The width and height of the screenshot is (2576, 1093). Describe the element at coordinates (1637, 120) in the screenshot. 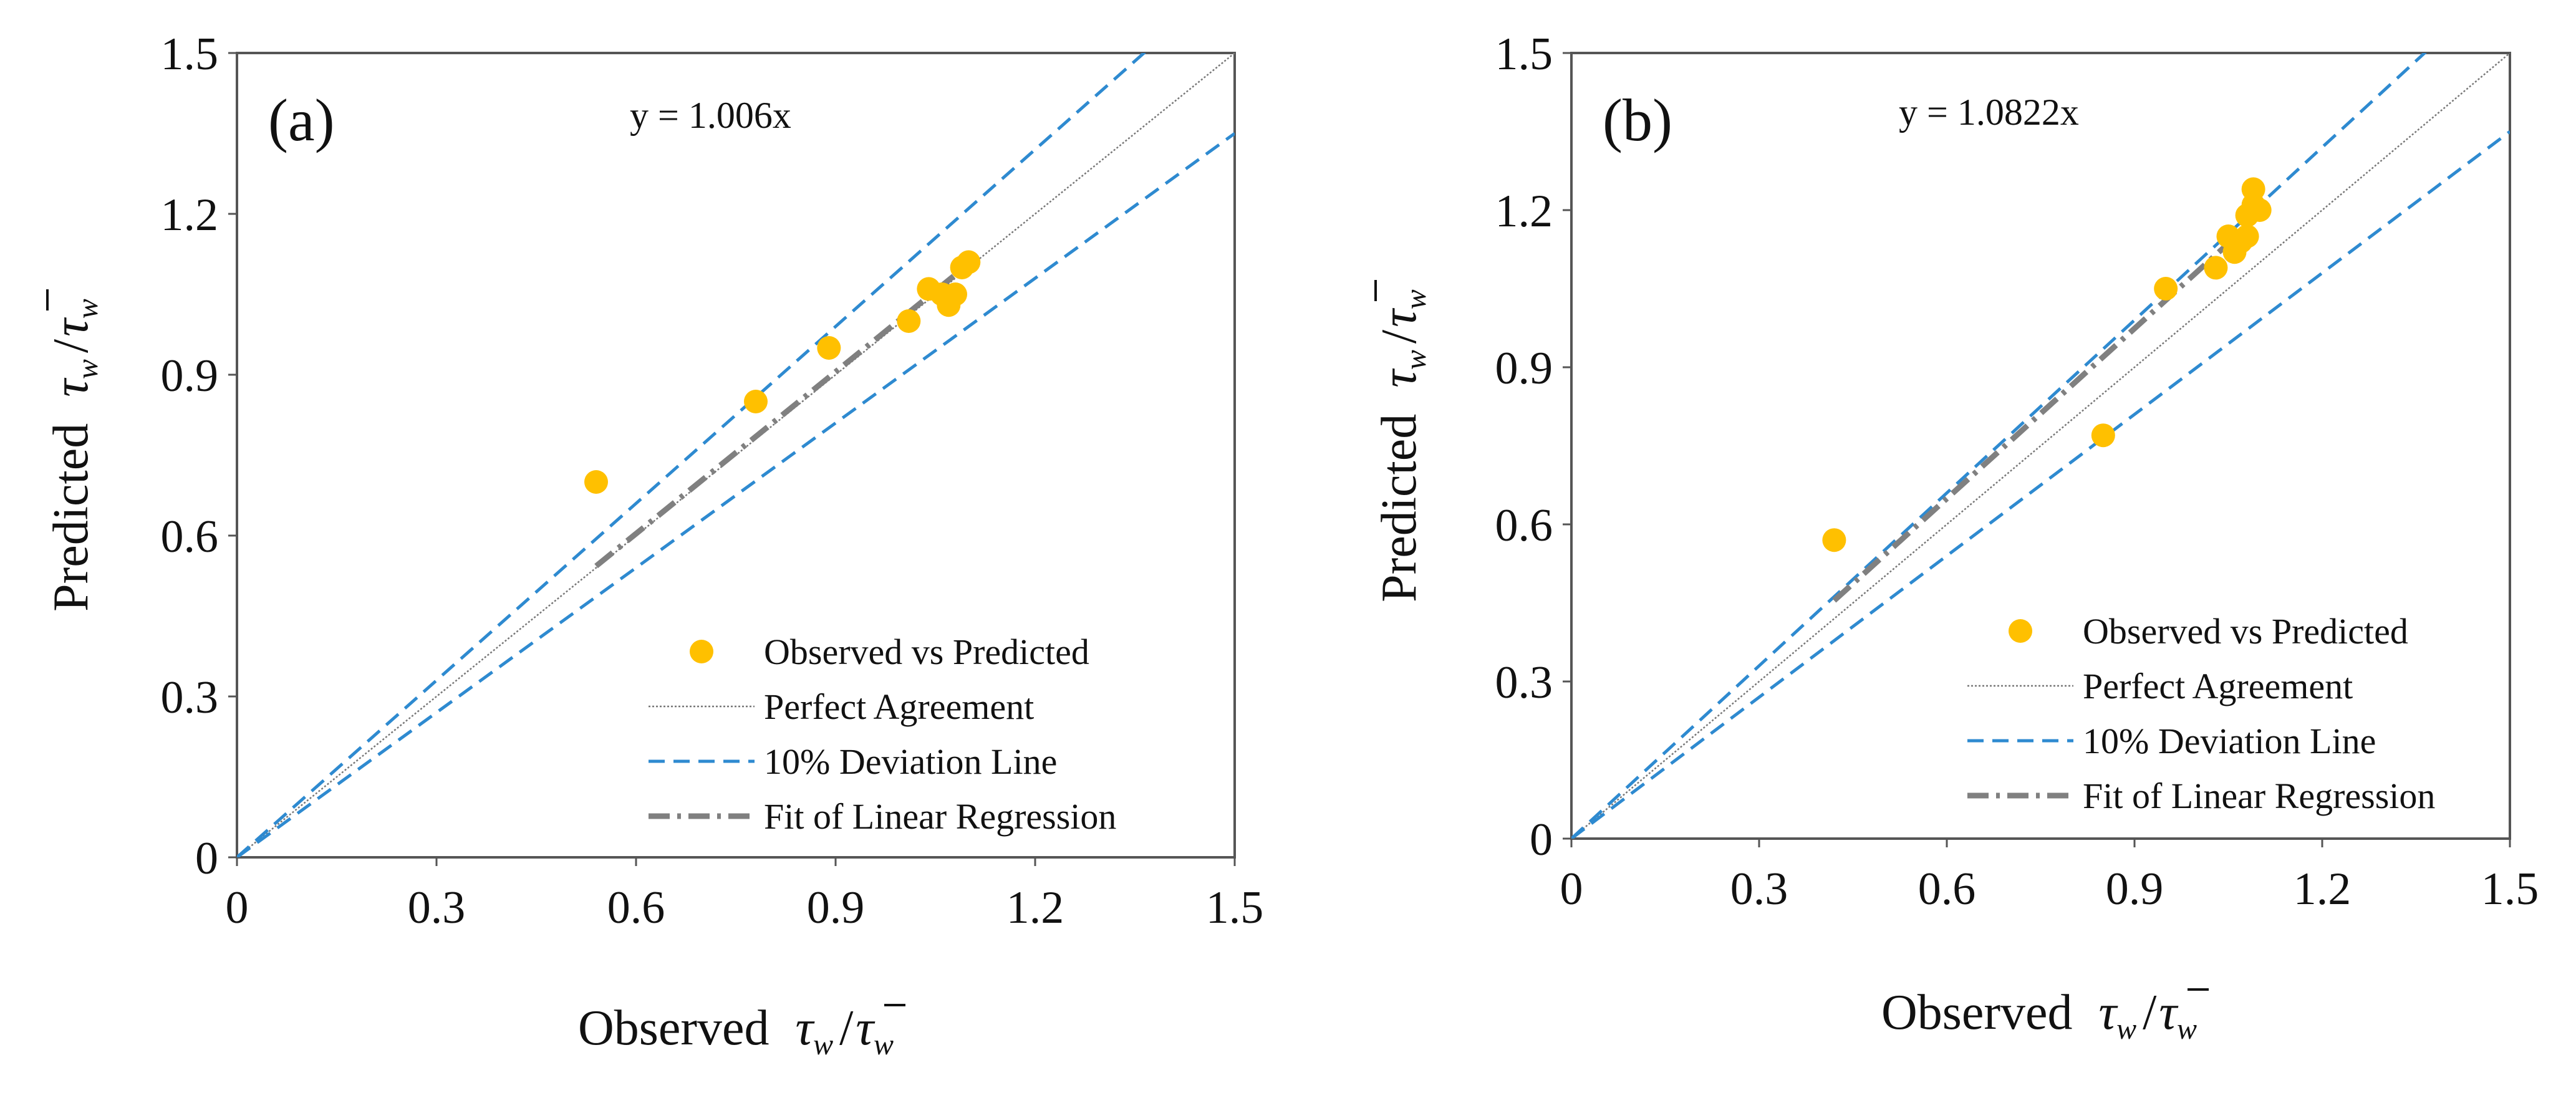

I see `panel-label: (b)` at that location.